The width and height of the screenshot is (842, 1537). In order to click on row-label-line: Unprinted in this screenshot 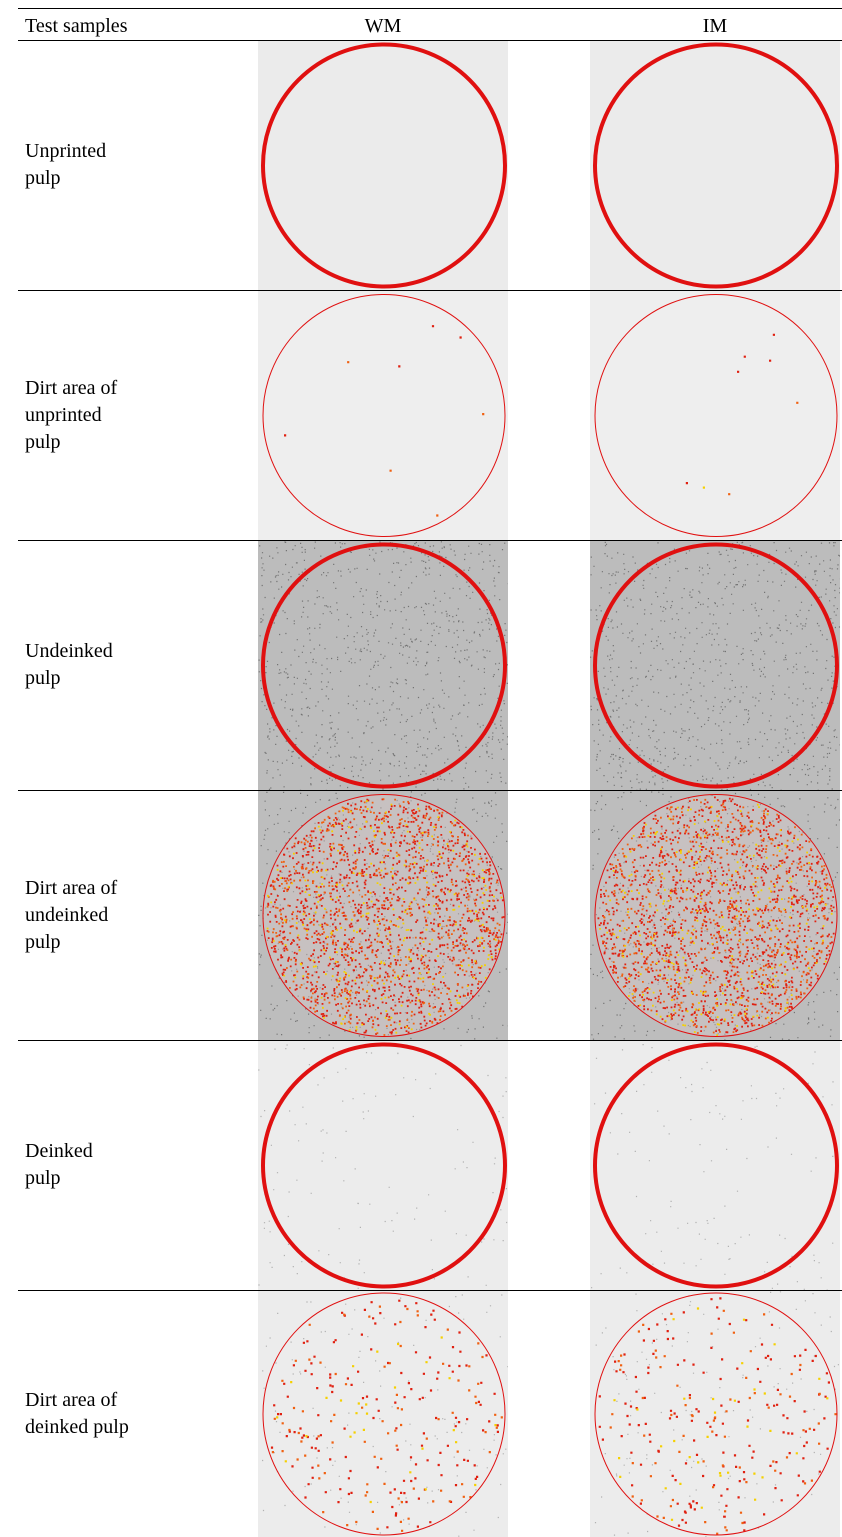, I will do `click(66, 151)`.